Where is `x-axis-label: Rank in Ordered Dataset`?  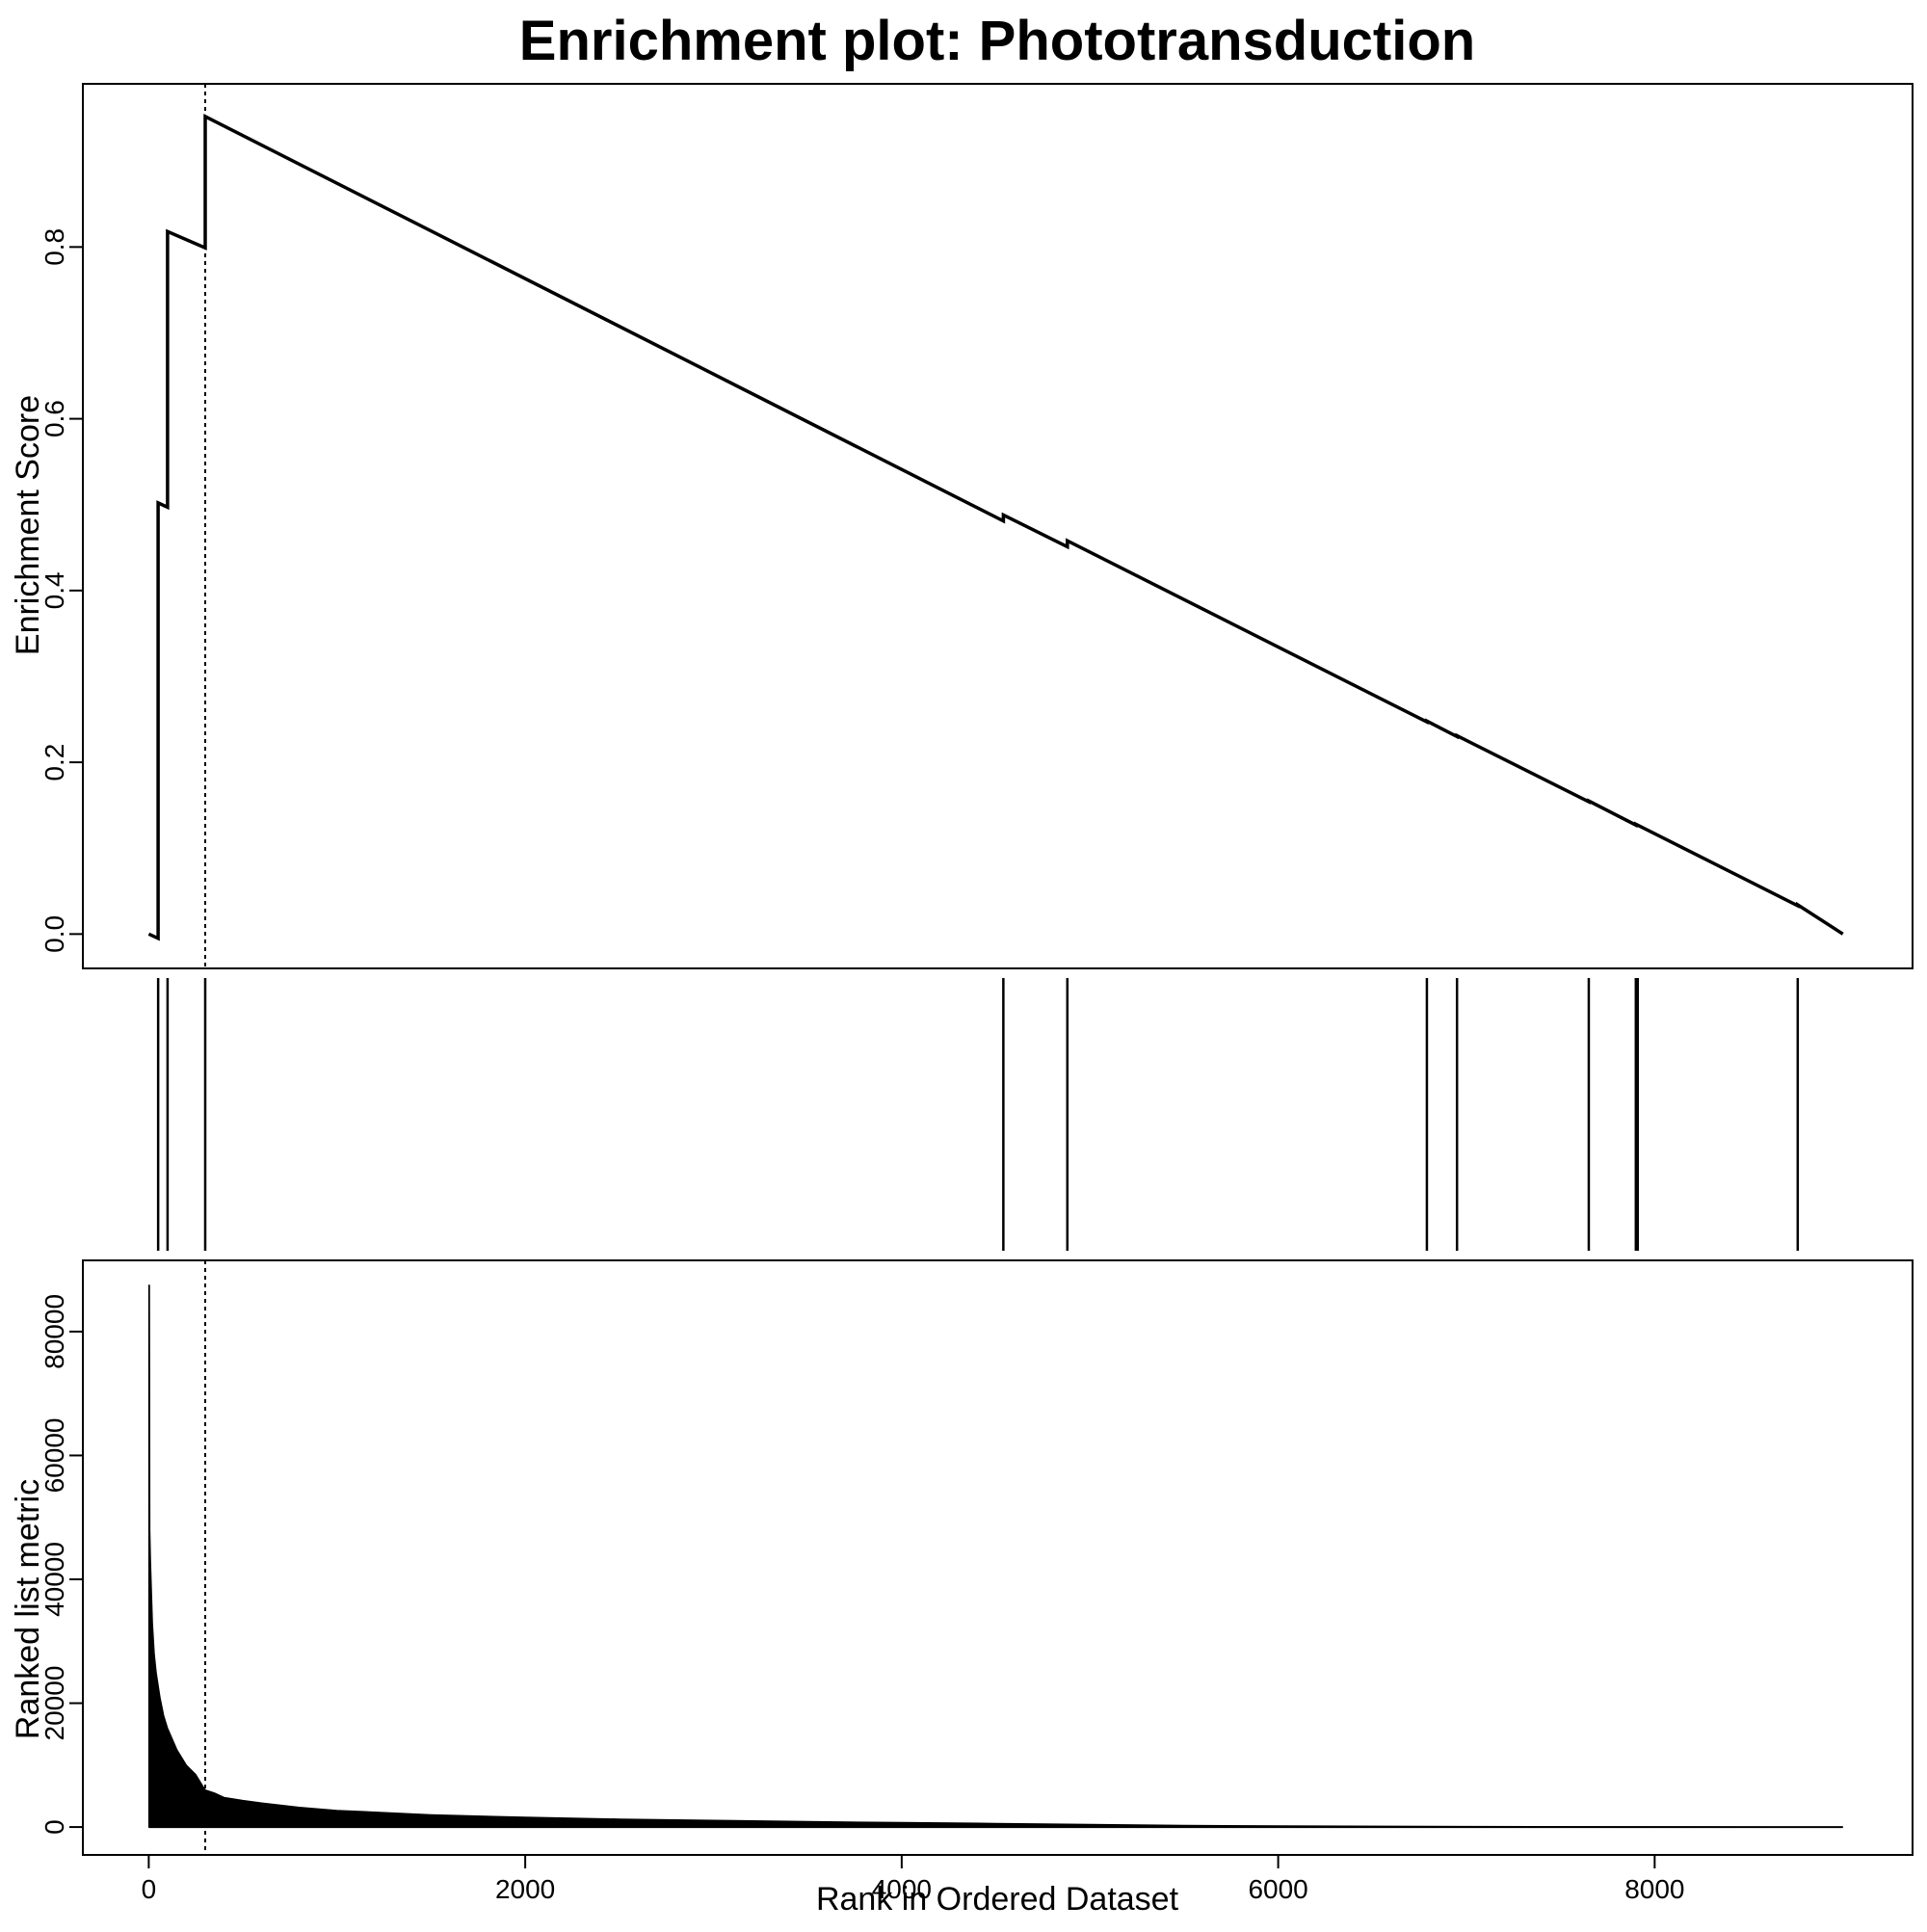
x-axis-label: Rank in Ordered Dataset is located at coordinates (998, 1899).